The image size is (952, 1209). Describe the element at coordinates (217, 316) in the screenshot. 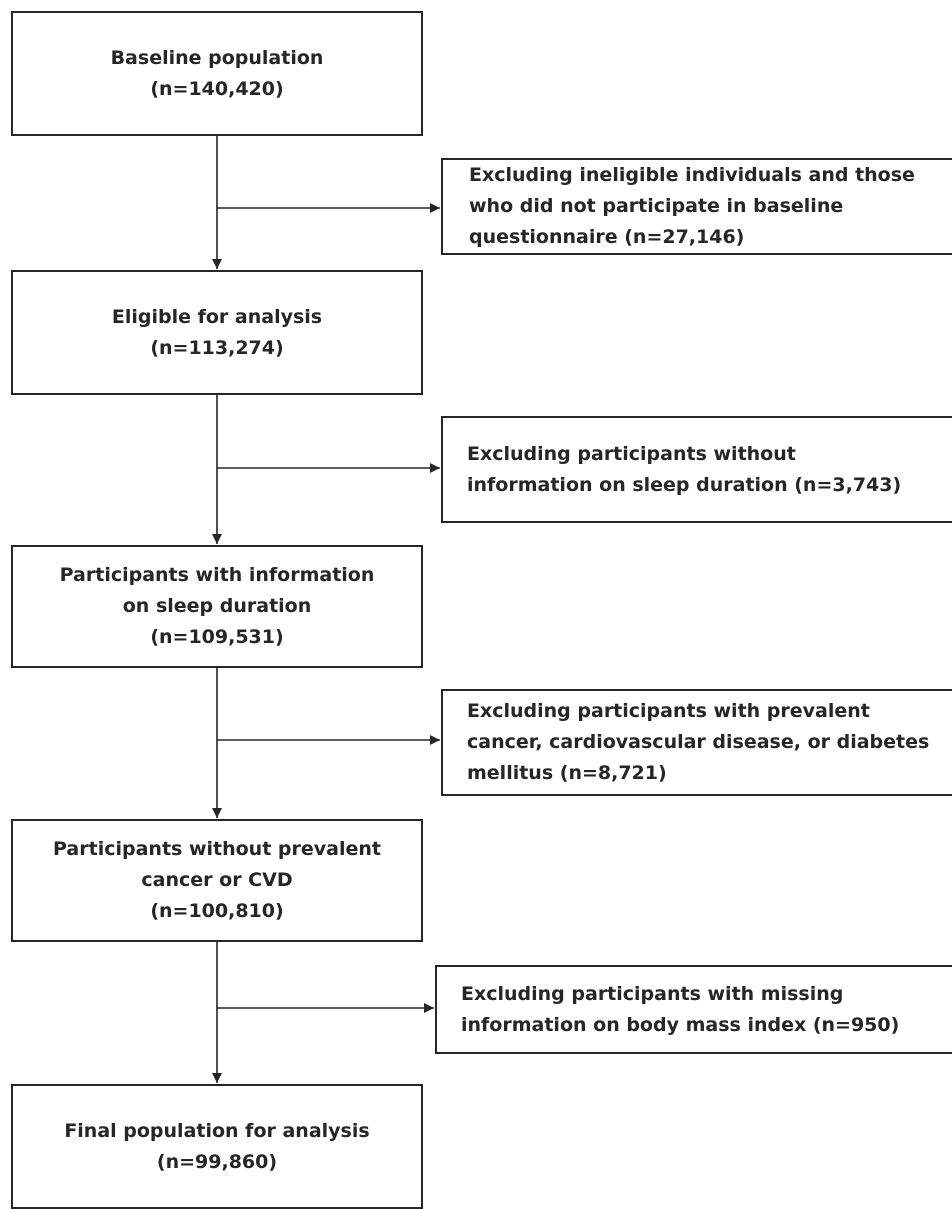

I see `box-text-line: Eligible for analysis` at that location.